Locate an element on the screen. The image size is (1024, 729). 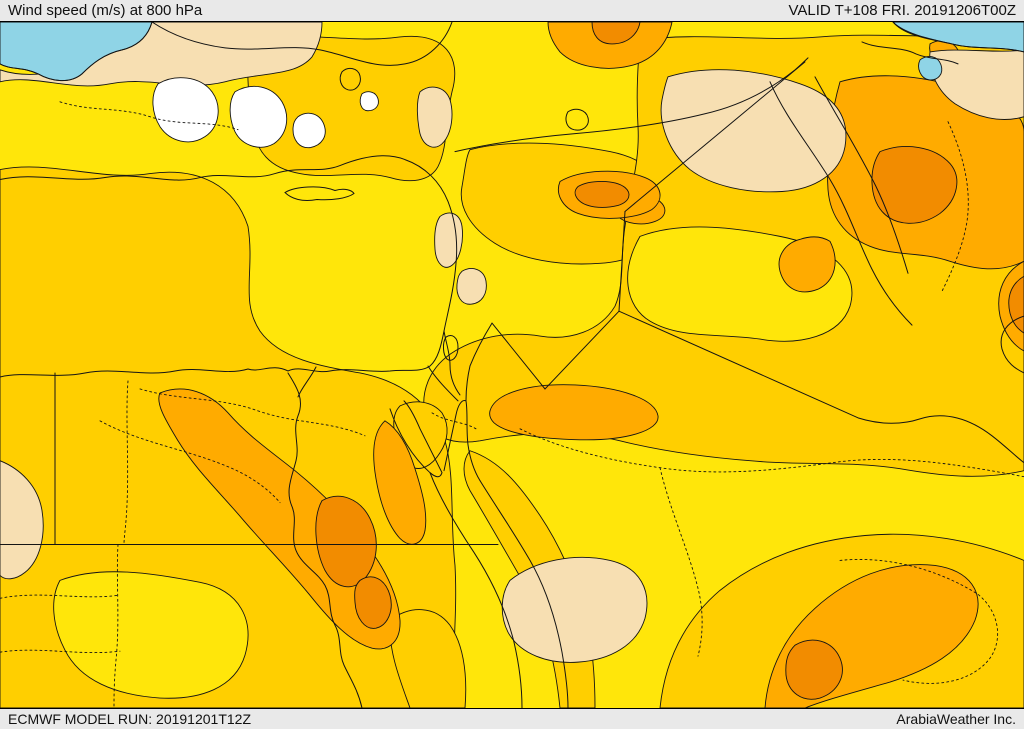
region-cream-central-anatolia-small is located at coordinates (434, 117).